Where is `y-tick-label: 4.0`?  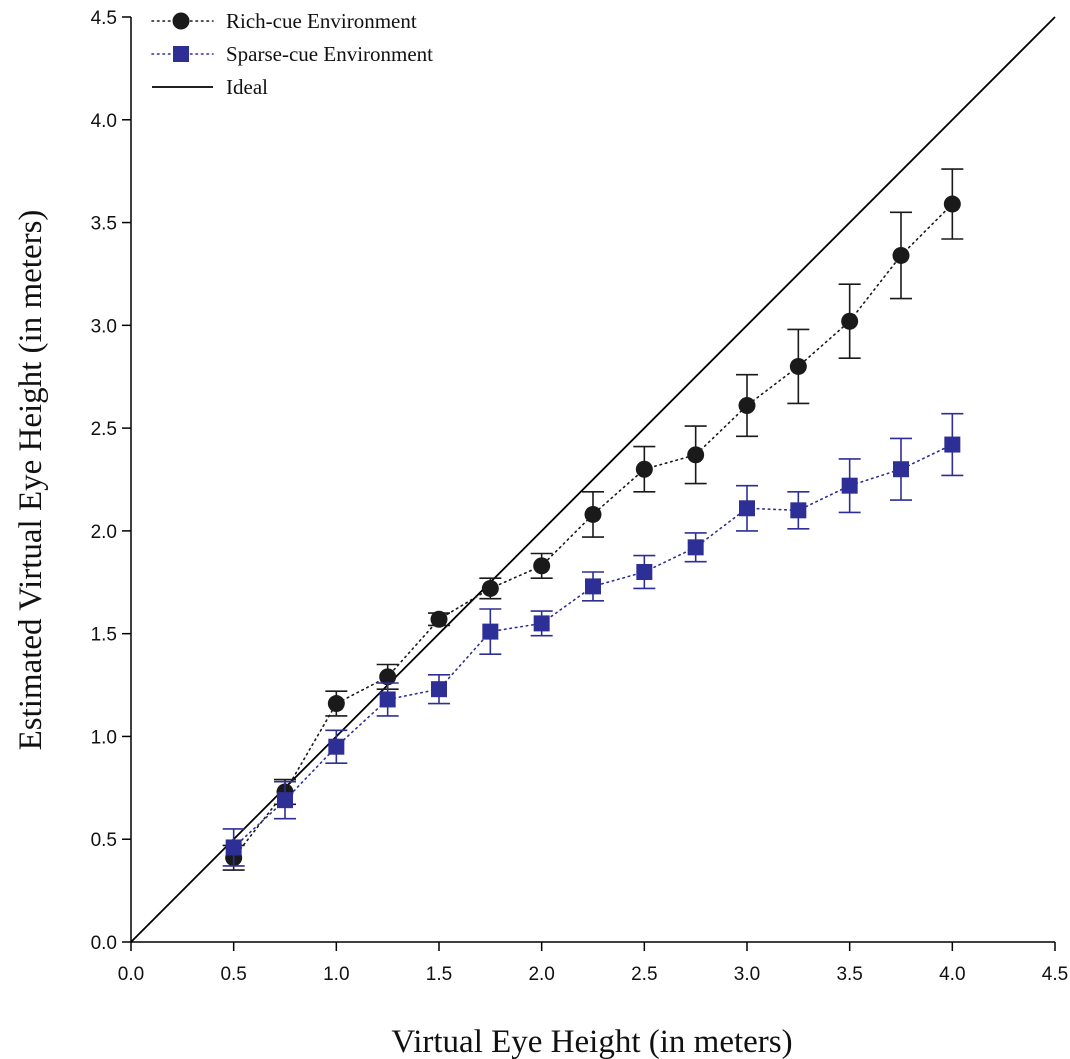 y-tick-label: 4.0 is located at coordinates (104, 121).